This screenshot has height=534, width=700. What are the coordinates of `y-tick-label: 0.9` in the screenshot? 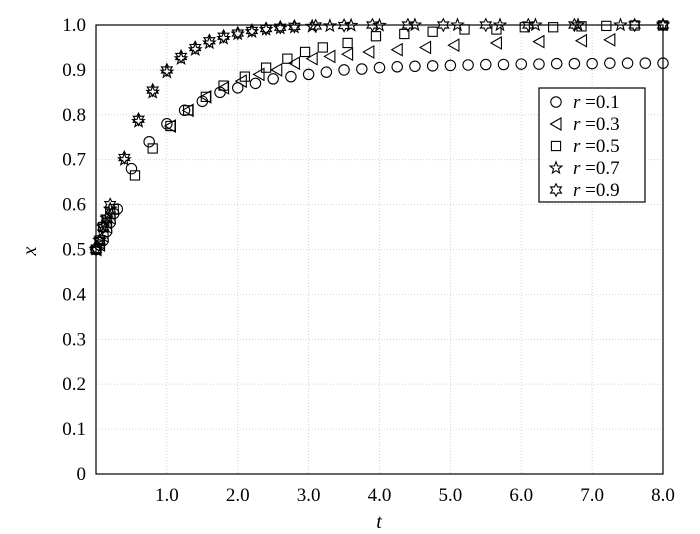 It's located at (74, 70).